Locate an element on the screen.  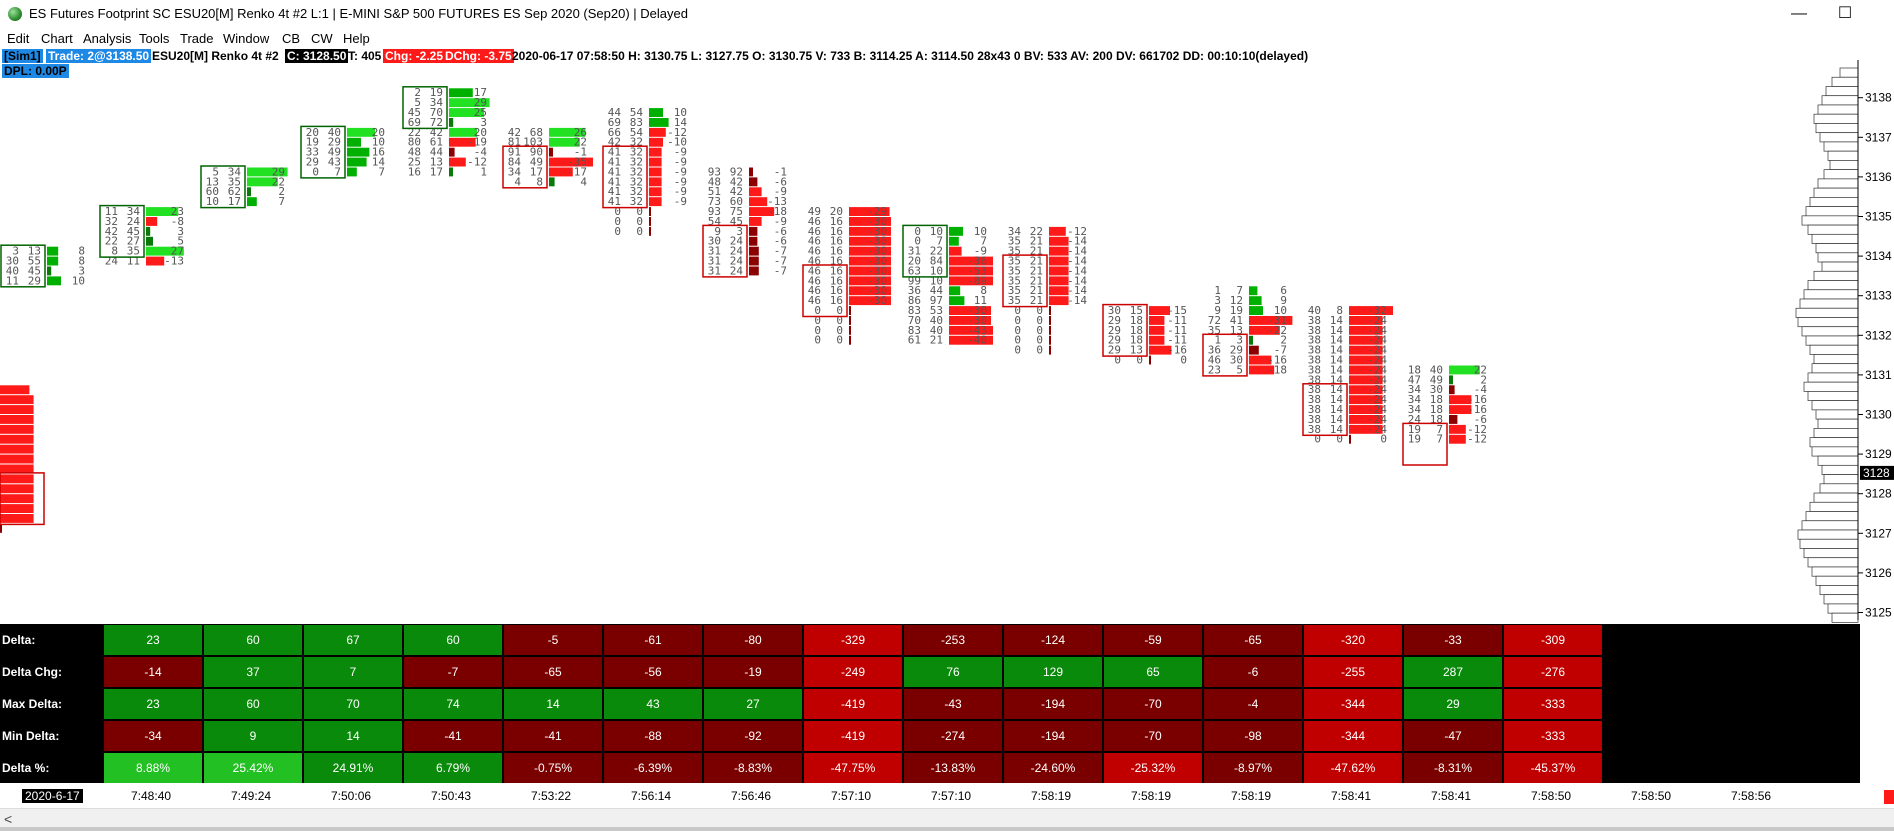
time-label: 7:48:40 is located at coordinates (151, 796).